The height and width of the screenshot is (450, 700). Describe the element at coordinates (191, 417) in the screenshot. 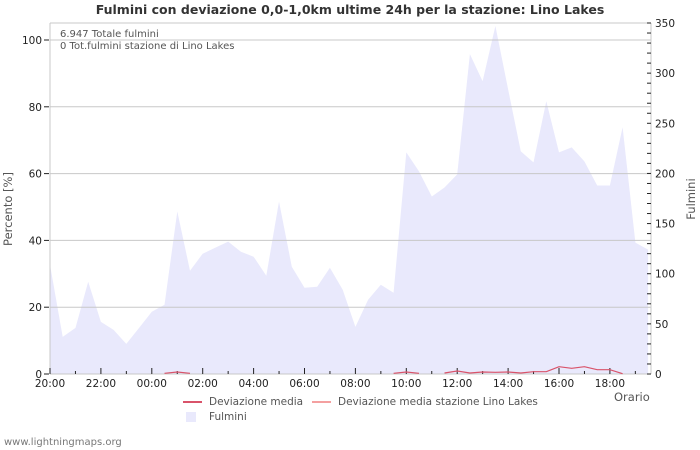

I see `legend-swatch-fulmini` at that location.